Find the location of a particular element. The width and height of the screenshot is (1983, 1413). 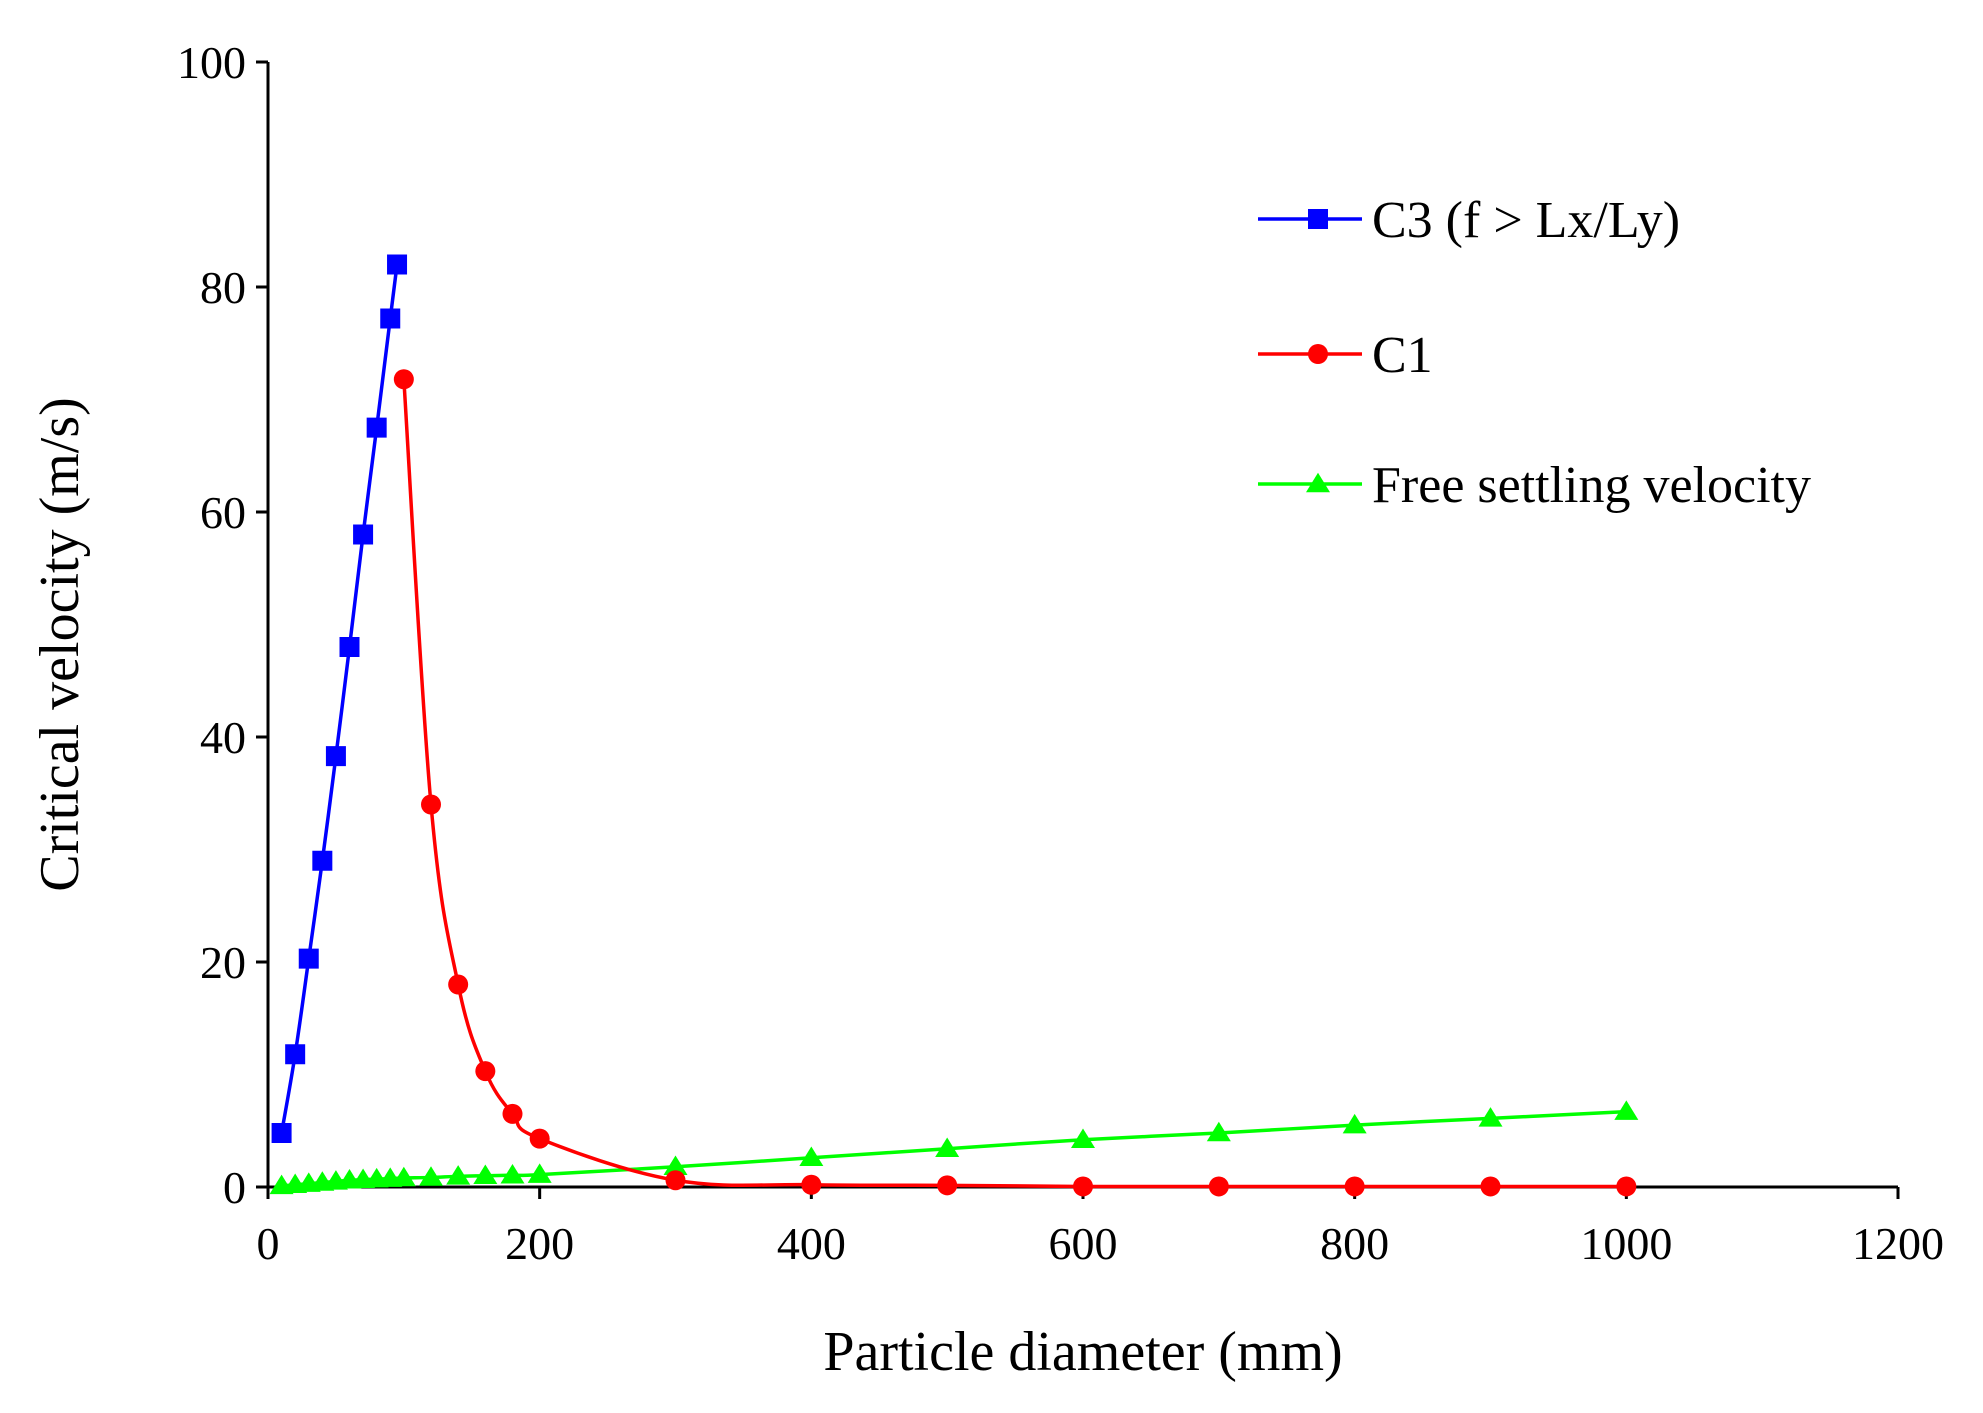

legend: C3 (f > Lx/Ly) C1 Free settling velocity is located at coordinates (1534, 353).